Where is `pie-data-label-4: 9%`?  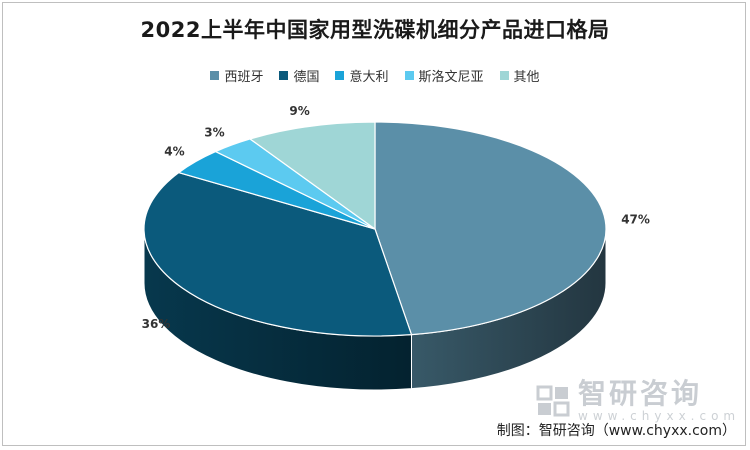
pie-data-label-4: 9% is located at coordinates (299, 111).